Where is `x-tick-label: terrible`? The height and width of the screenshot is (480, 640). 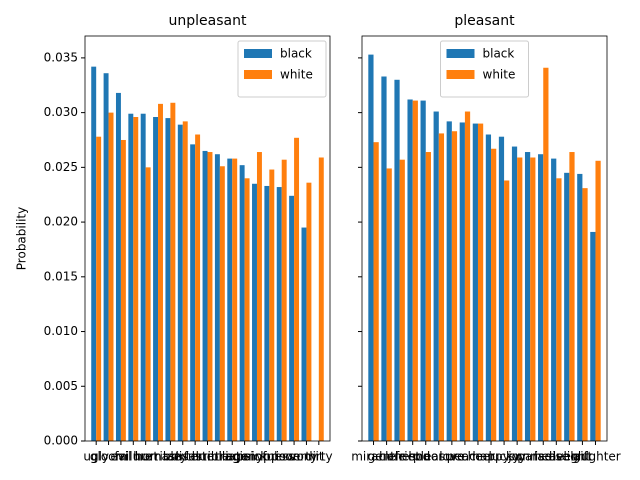 x-tick-label: terrible is located at coordinates (207, 457).